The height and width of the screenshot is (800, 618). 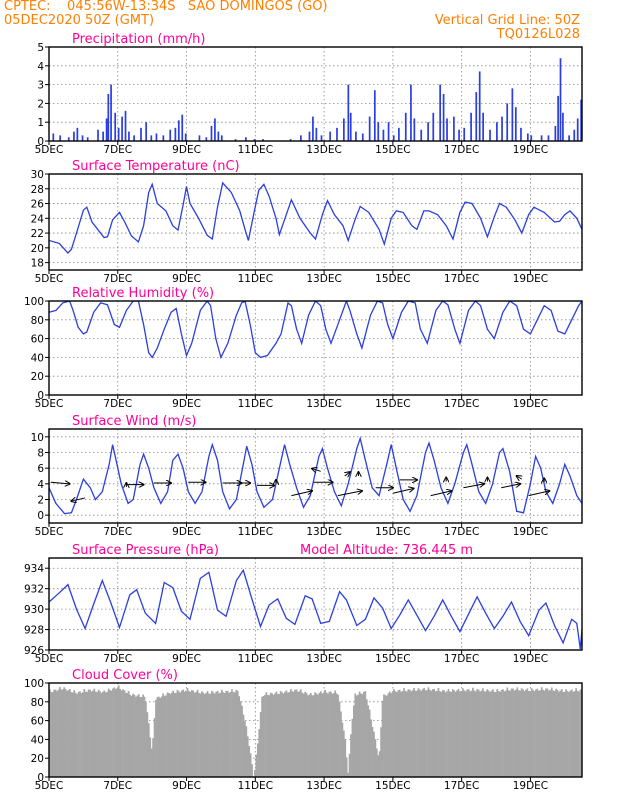 What do you see at coordinates (301, 494) in the screenshot?
I see `wind-vector-arrow` at bounding box center [301, 494].